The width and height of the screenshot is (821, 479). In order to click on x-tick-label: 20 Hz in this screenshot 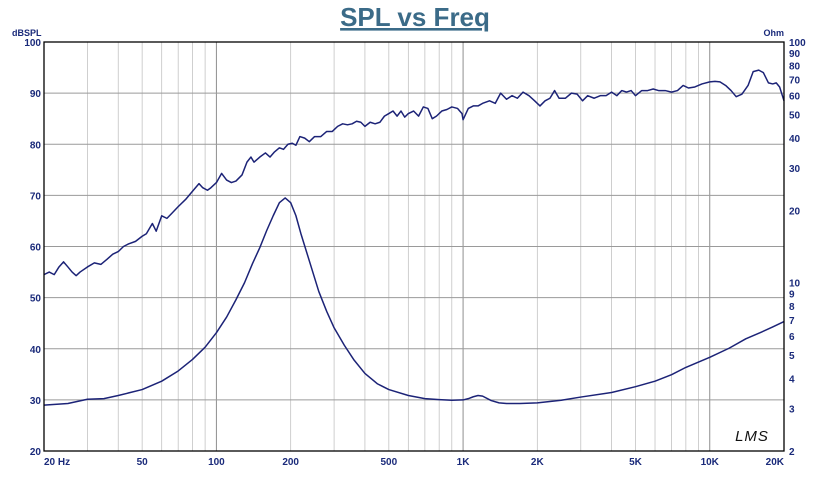, I will do `click(57, 462)`.